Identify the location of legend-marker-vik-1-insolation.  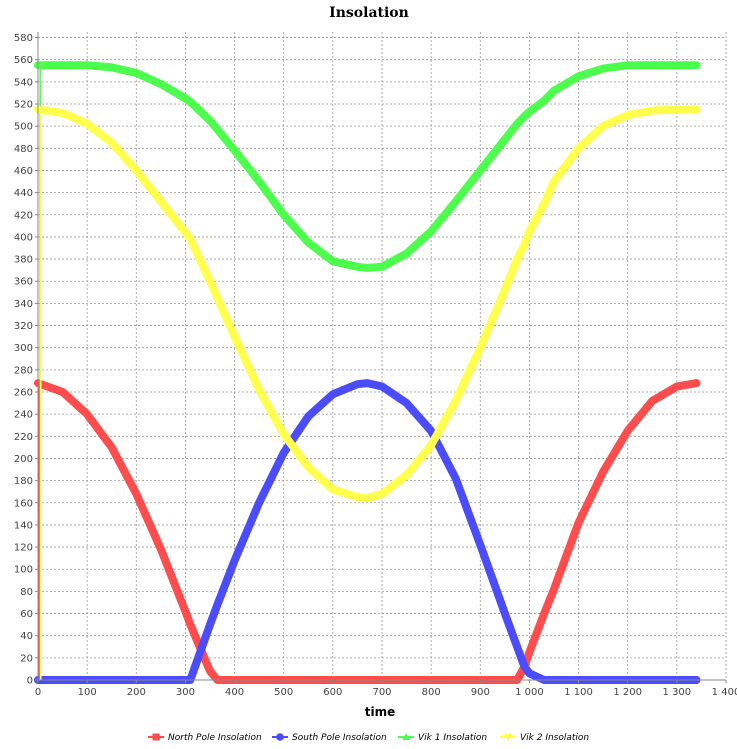
(406, 736).